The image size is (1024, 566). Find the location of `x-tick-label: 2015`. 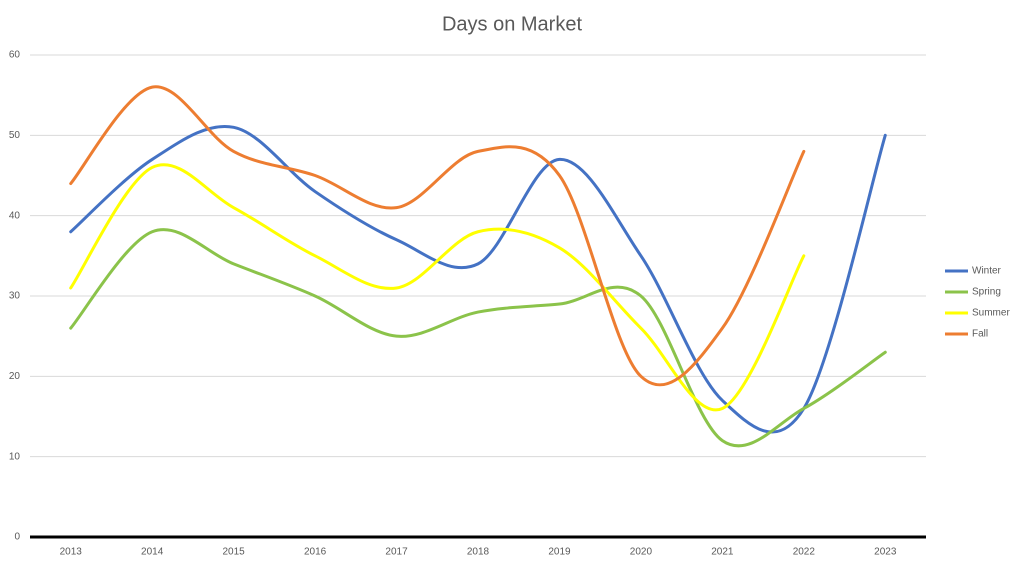

x-tick-label: 2015 is located at coordinates (234, 552).